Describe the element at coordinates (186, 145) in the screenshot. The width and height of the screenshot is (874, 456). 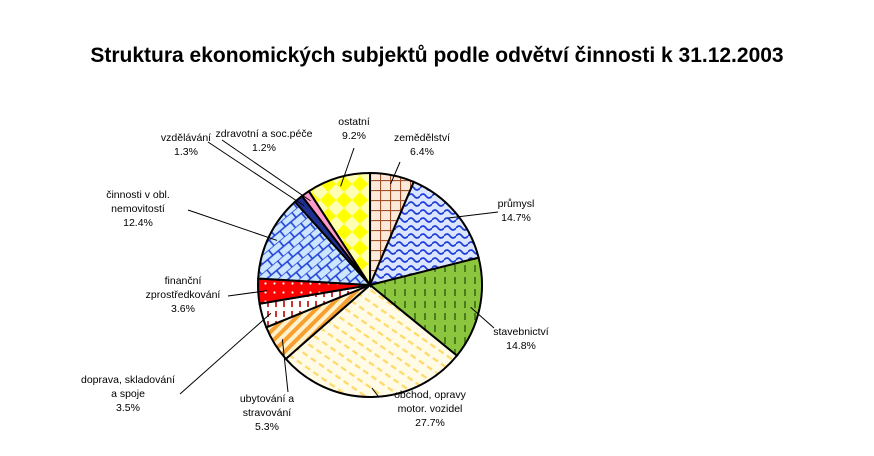
I see `slice-label: vzdělávání 1.3%` at that location.